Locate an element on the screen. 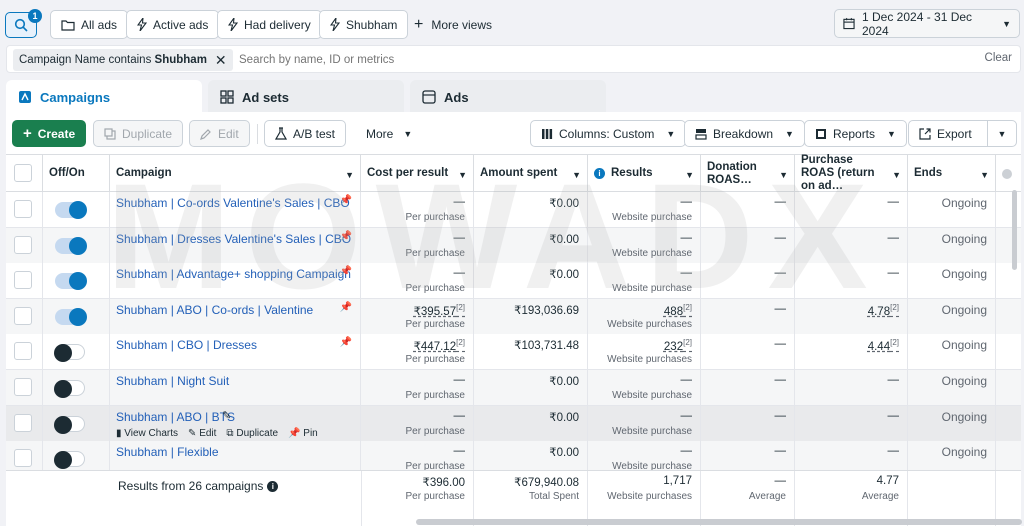 The height and width of the screenshot is (526, 1024). reports-button: Reports ▼ is located at coordinates (855, 133).